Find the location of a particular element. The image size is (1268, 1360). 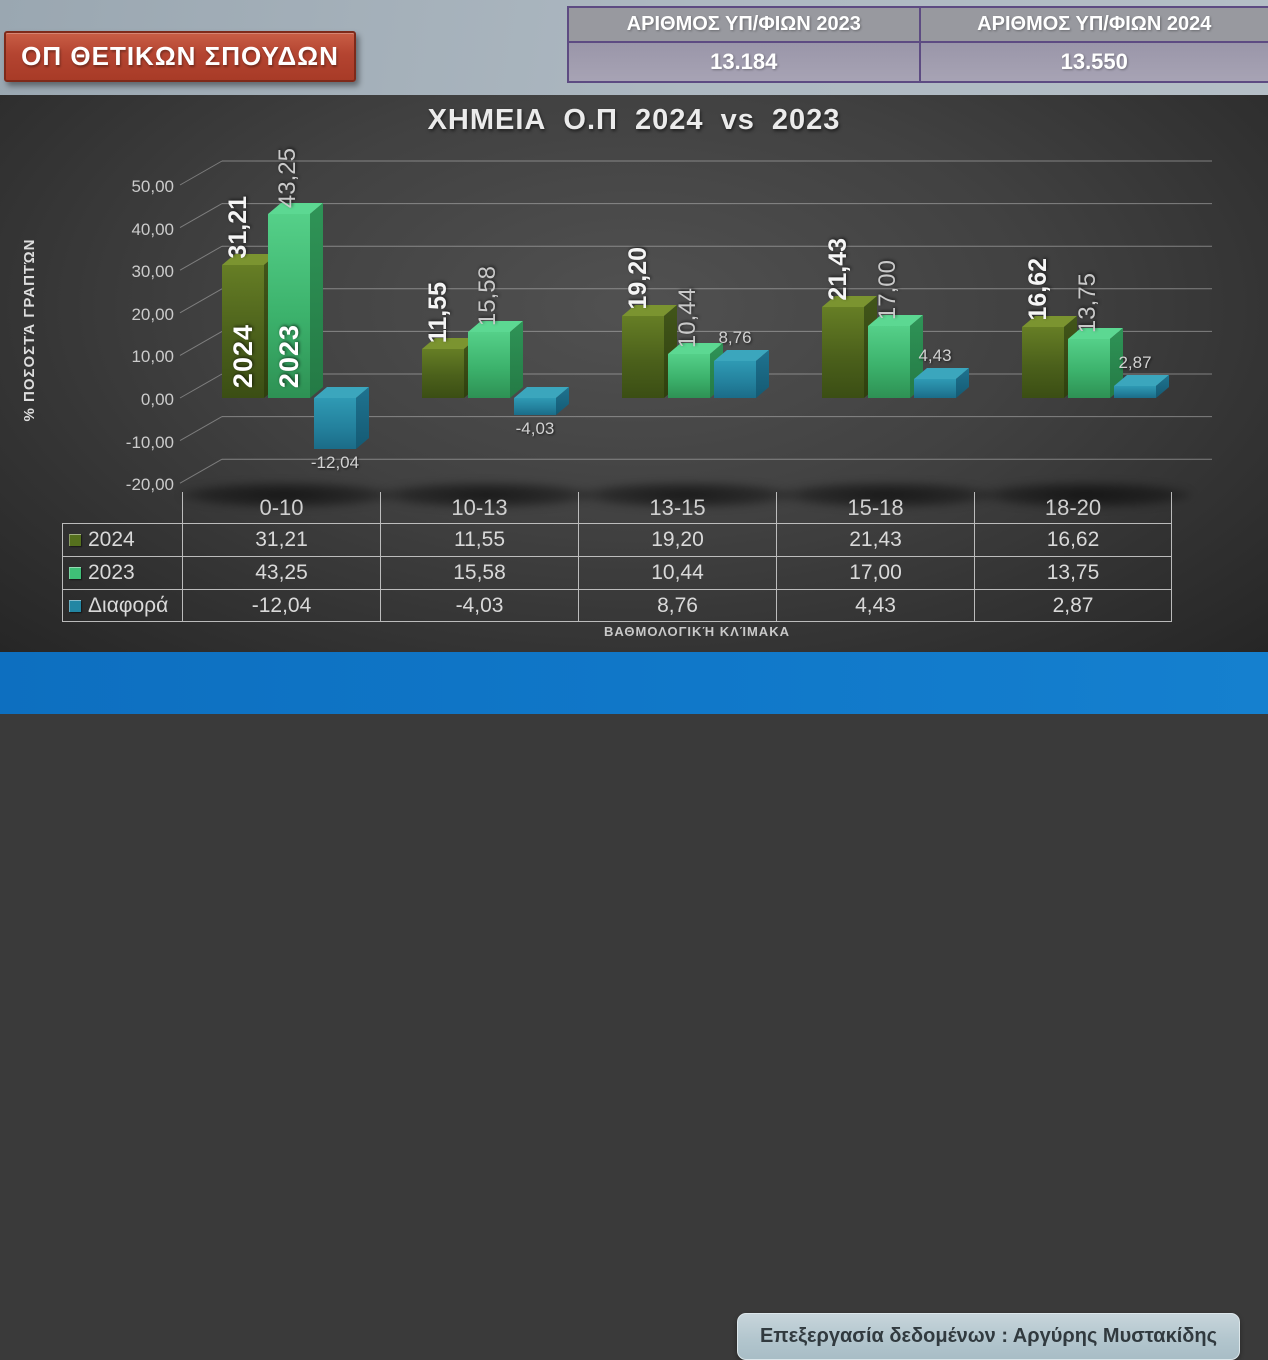

legend-swatch-2024 is located at coordinates (75, 540).